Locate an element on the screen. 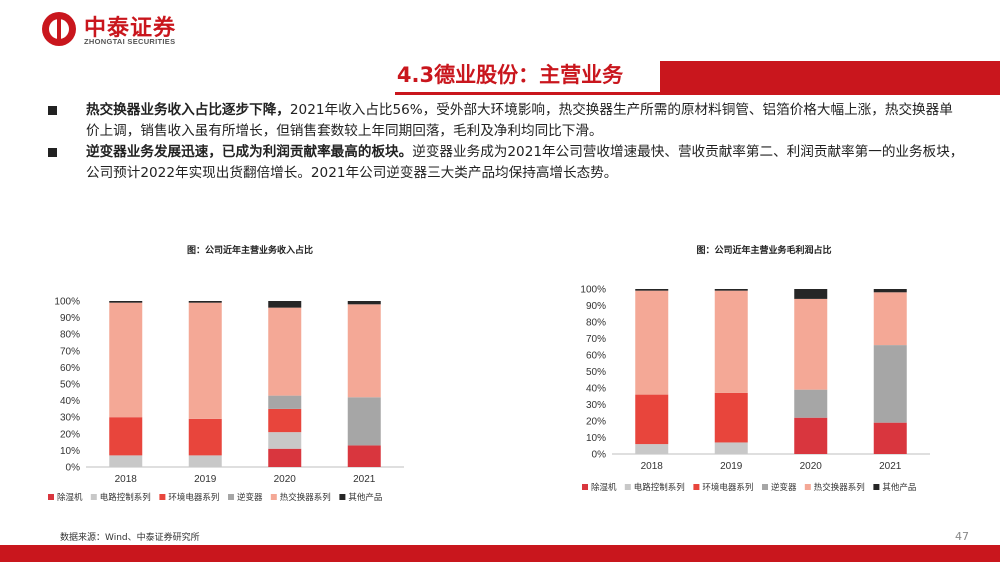 The width and height of the screenshot is (1000, 562). y-tick-label: 40% is located at coordinates (70, 401).